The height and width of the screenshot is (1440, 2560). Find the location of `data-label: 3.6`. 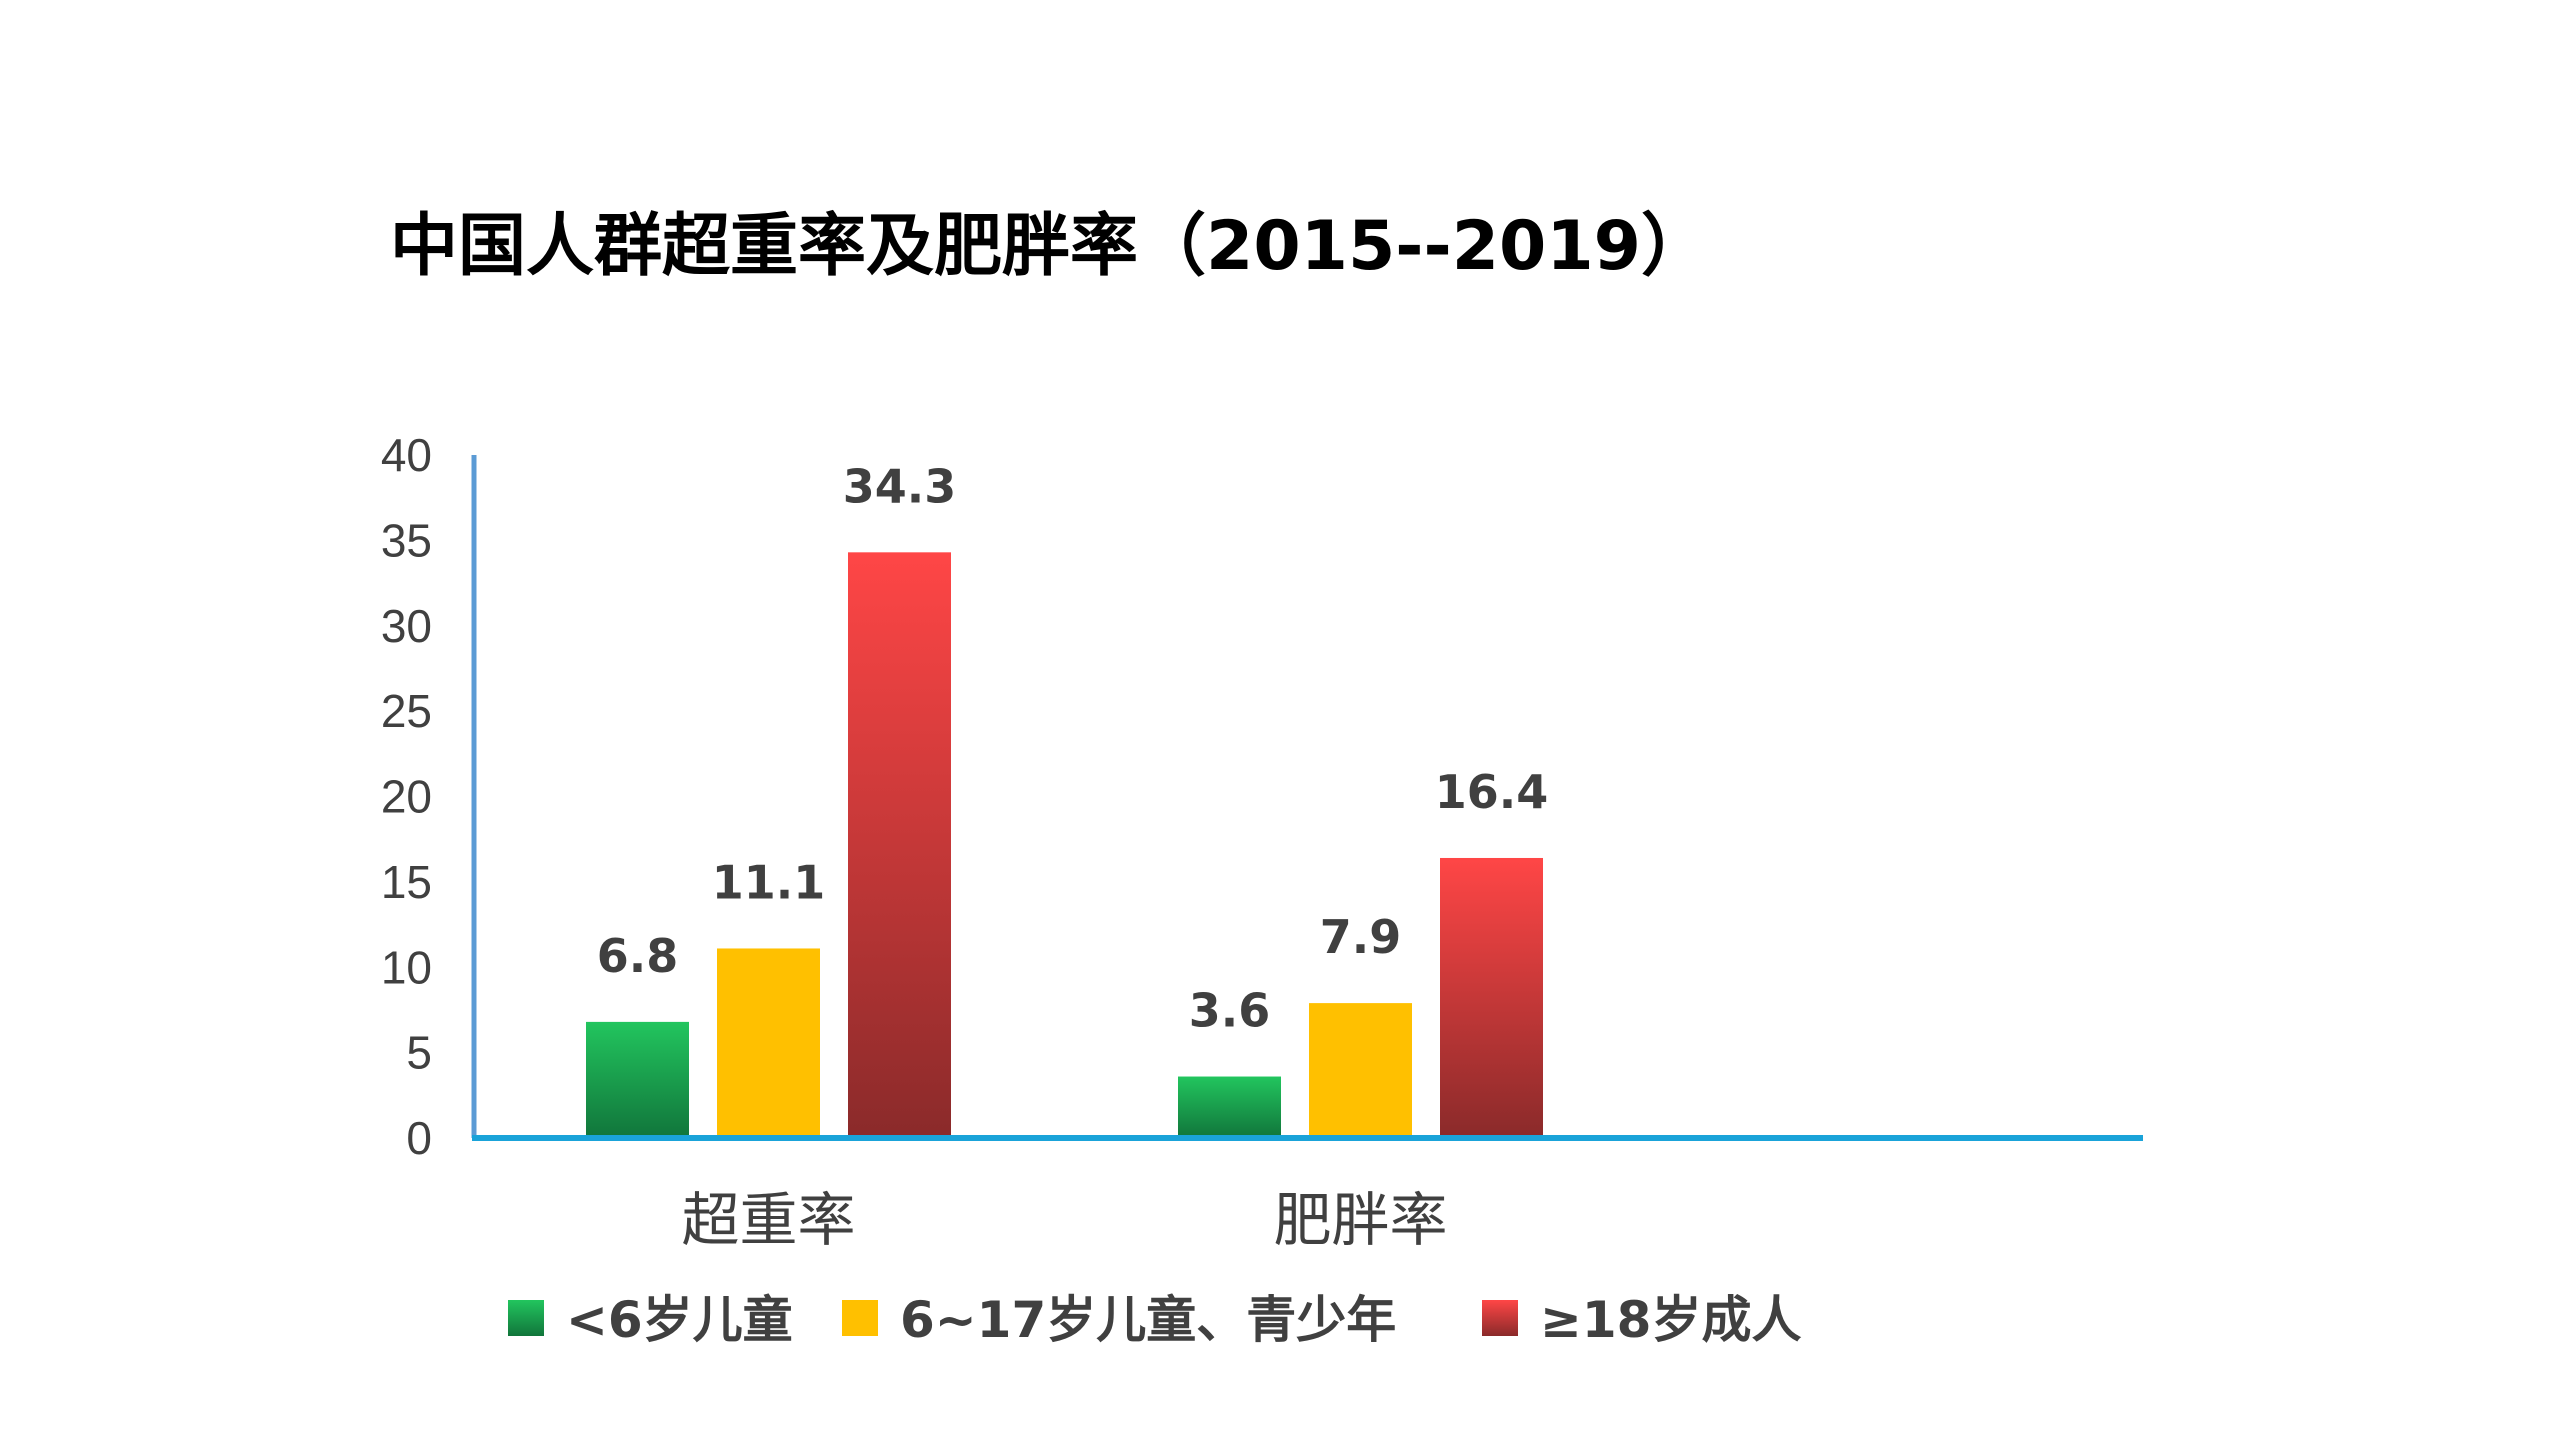

data-label: 3.6 is located at coordinates (1230, 1011).